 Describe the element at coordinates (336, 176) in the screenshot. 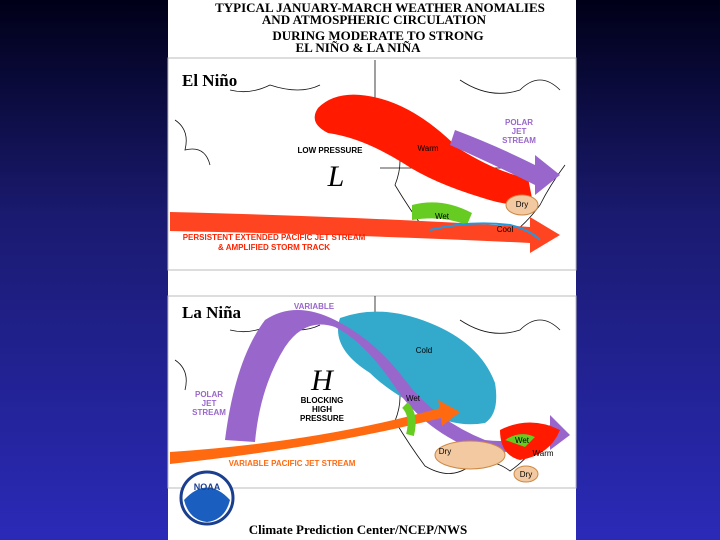

I see `map-annotation: L` at that location.